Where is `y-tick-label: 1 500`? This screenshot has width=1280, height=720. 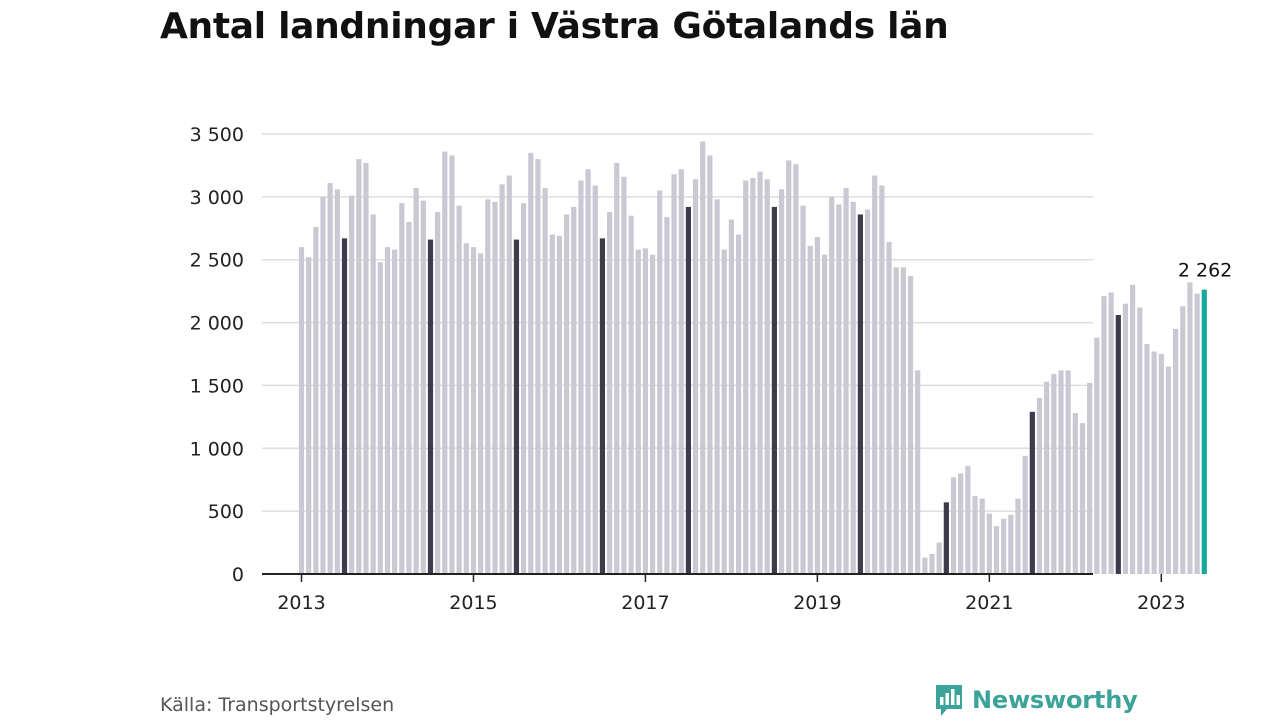
y-tick-label: 1 500 is located at coordinates (217, 386).